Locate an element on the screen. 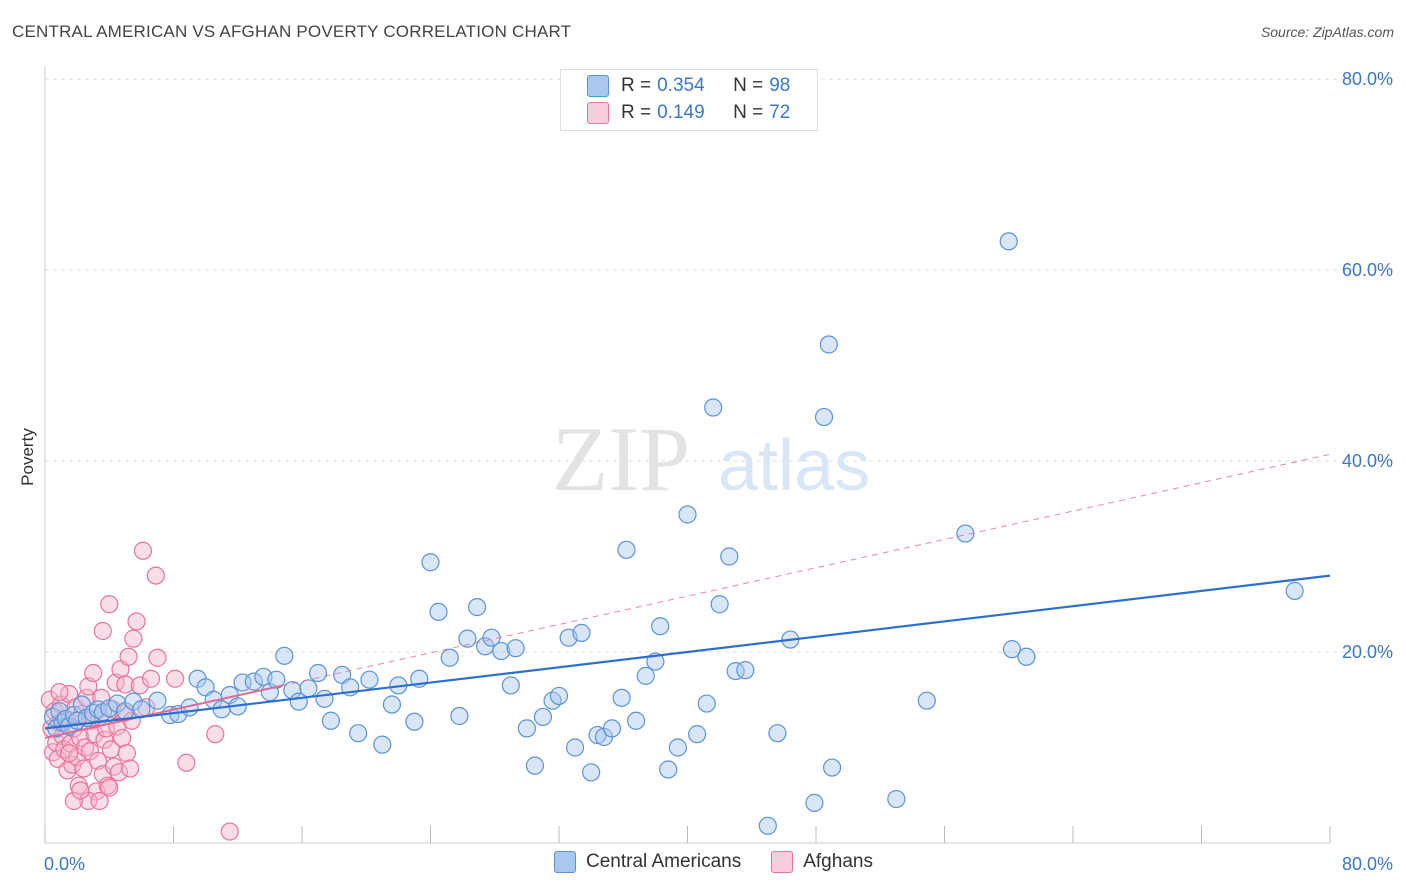  y-tick-label: 20.0% is located at coordinates (1367, 652).